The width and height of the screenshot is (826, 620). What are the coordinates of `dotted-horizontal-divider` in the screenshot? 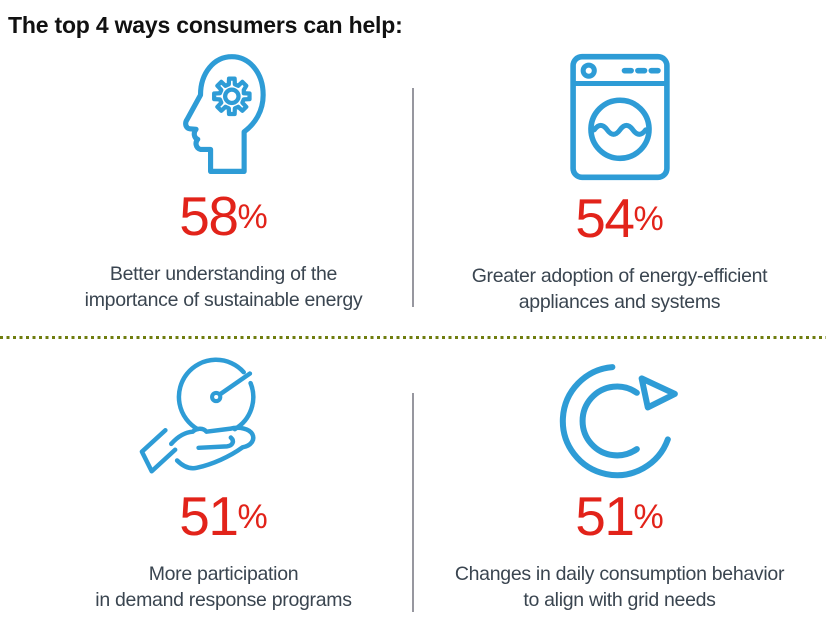 It's located at (413, 337).